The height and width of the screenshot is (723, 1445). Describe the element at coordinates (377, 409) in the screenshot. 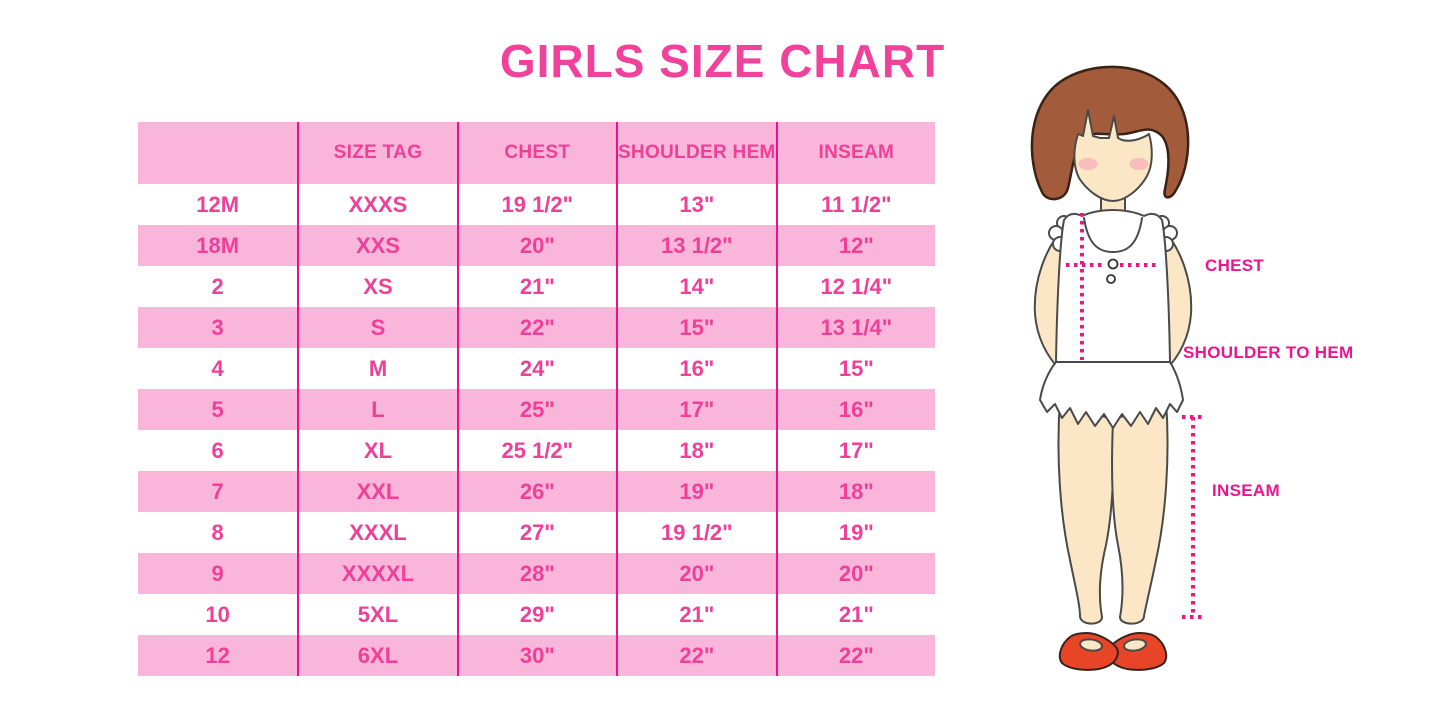

I see `size-cell: L` at that location.